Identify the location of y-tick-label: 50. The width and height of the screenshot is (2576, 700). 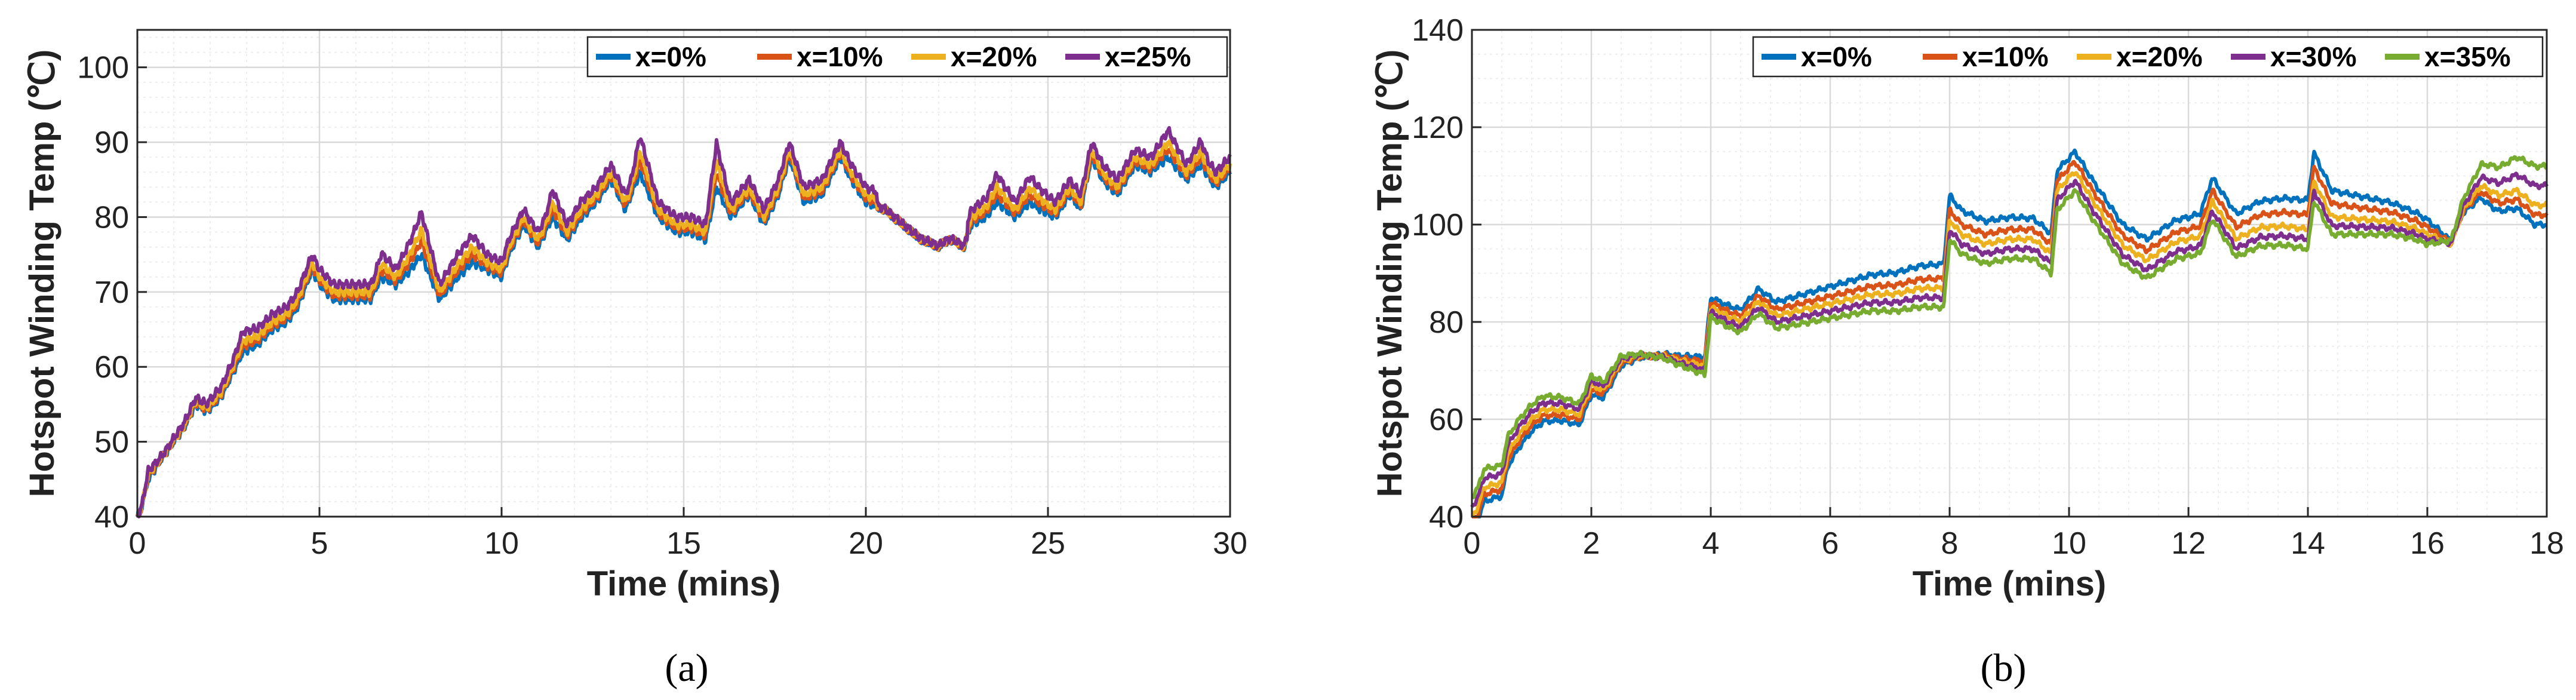
(111, 443).